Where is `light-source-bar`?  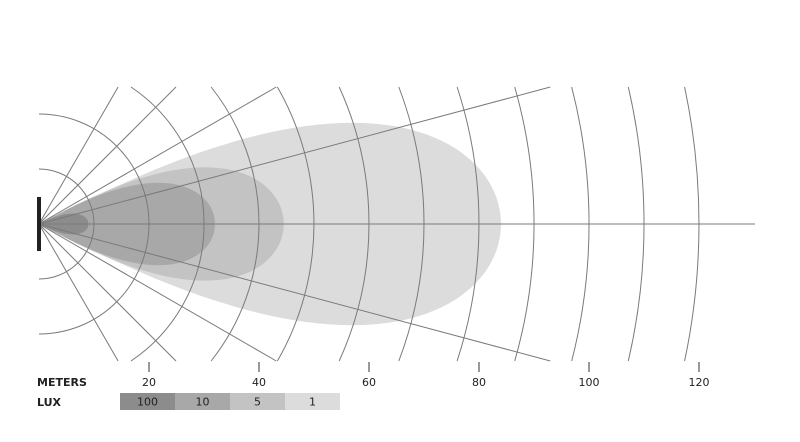 light-source-bar is located at coordinates (39, 224).